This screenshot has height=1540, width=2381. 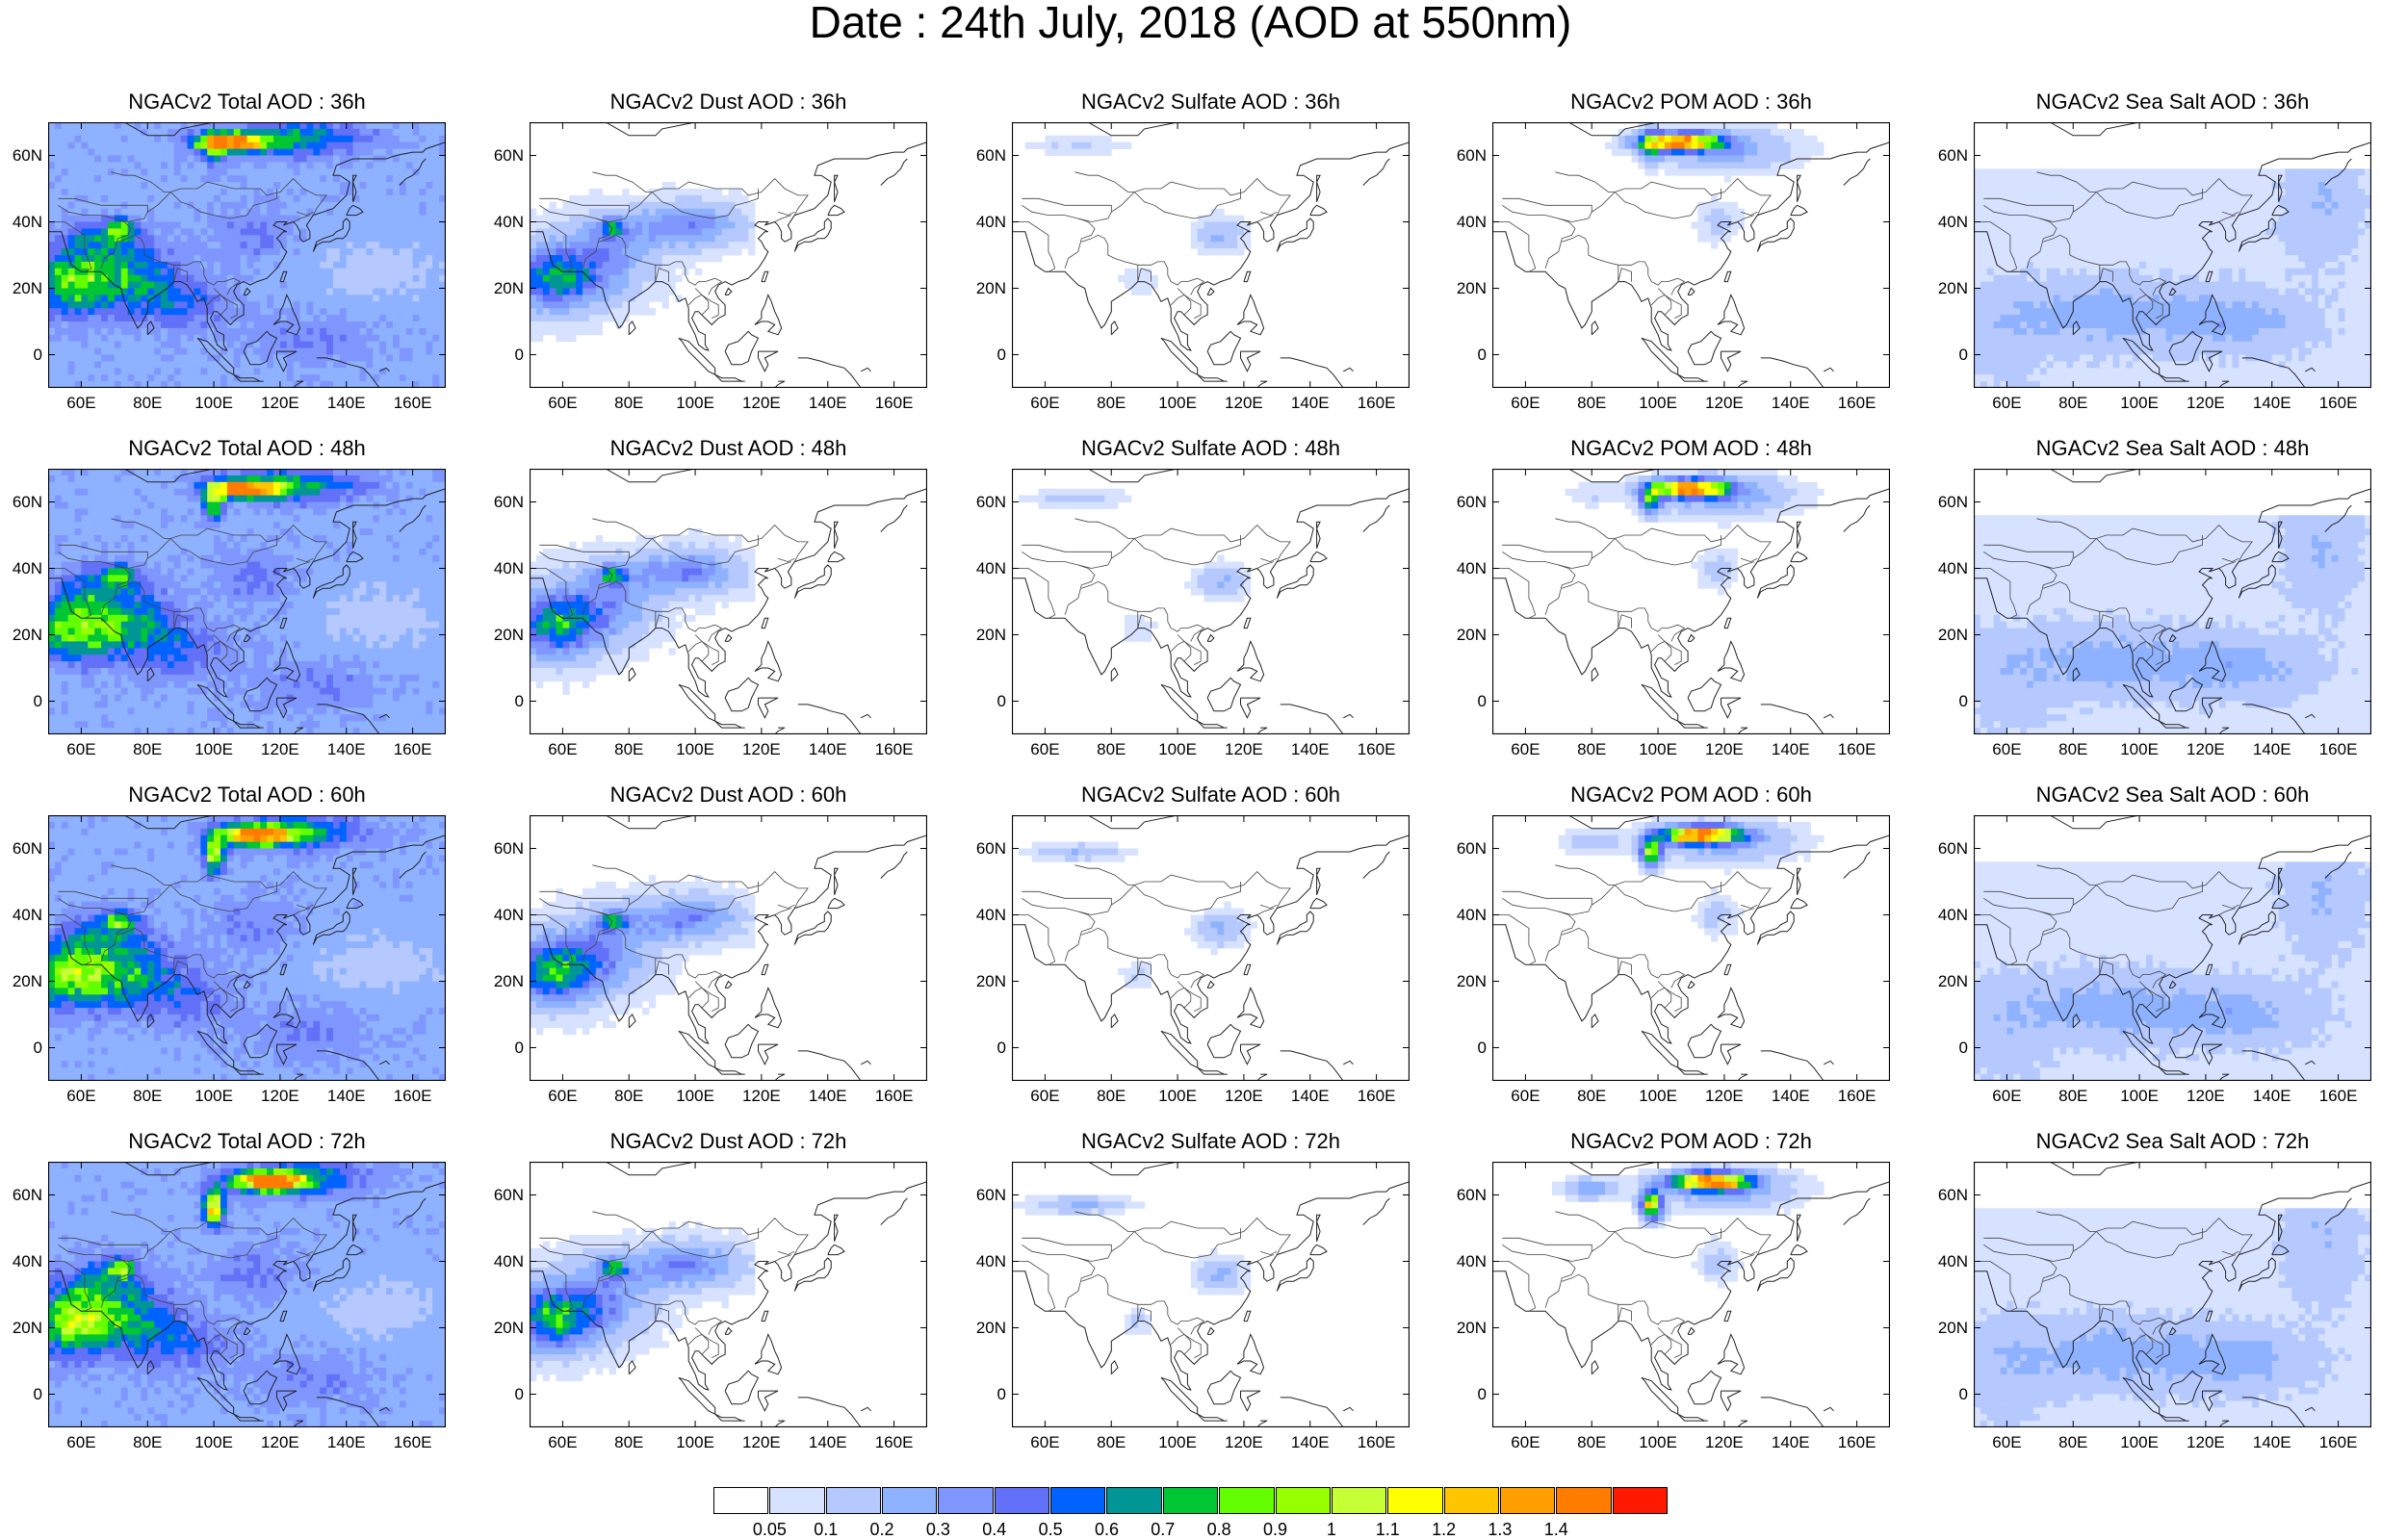 What do you see at coordinates (1556, 1530) in the screenshot?
I see `colorbar-label: 1.4` at bounding box center [1556, 1530].